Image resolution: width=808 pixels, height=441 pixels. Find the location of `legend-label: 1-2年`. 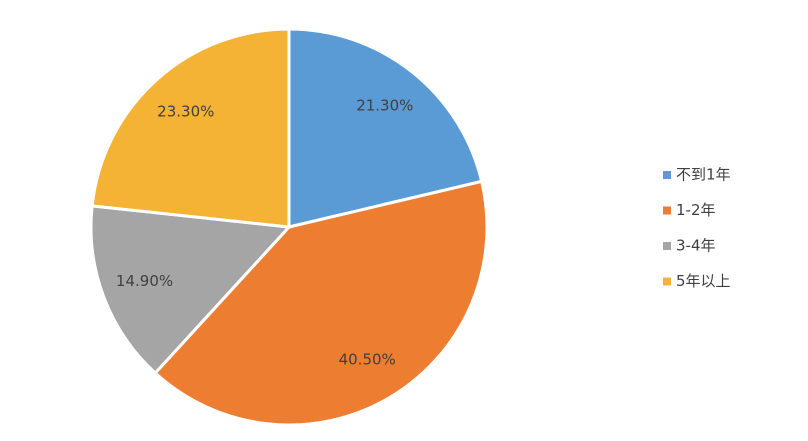

legend-label: 1-2年 is located at coordinates (696, 210).